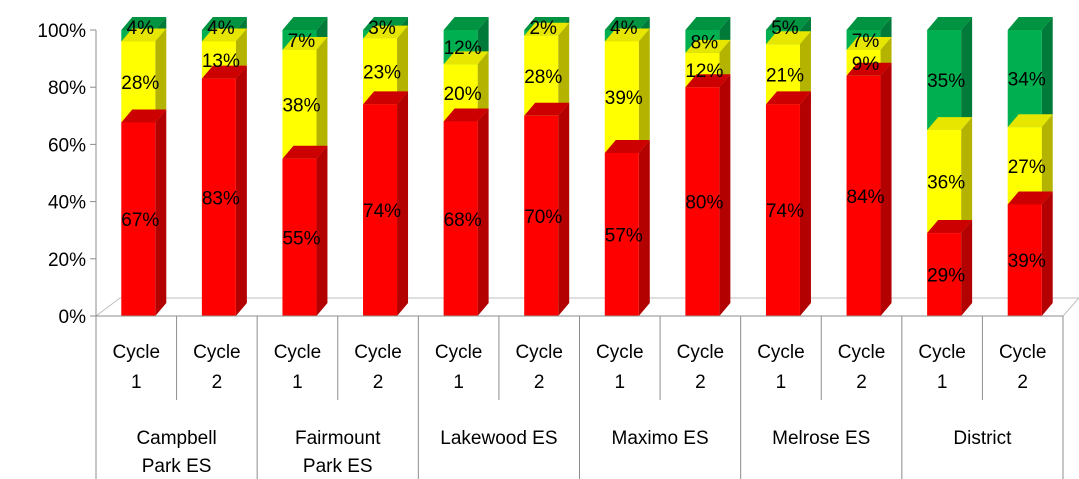  I want to click on data-label: 3%, so click(382, 28).